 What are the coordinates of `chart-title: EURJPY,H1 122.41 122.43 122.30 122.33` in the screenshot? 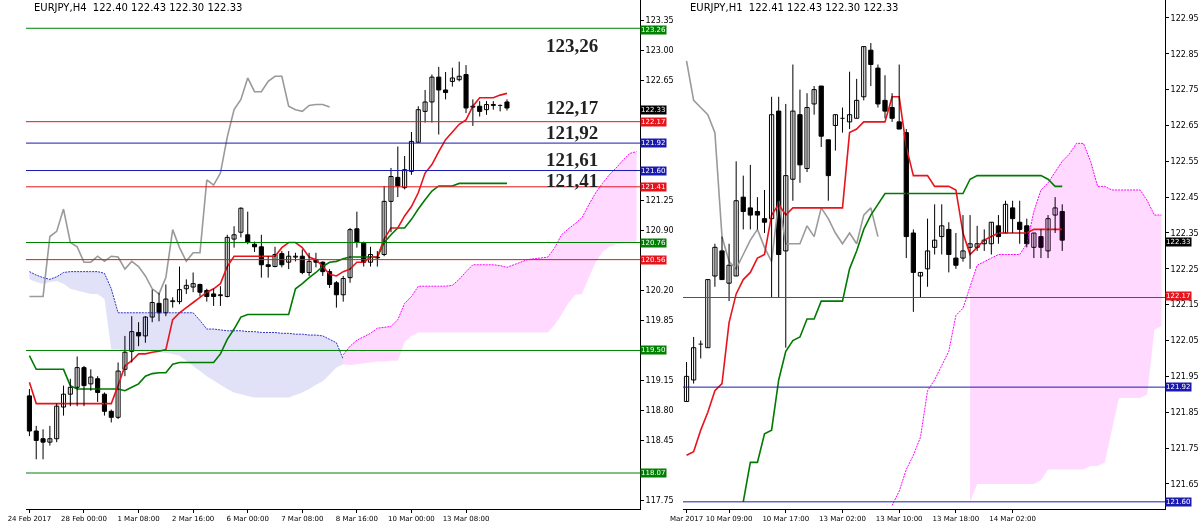 It's located at (794, 7).